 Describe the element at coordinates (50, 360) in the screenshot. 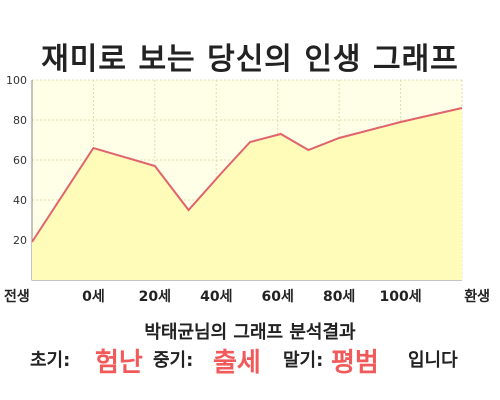

I see `early-label: 초기:` at that location.